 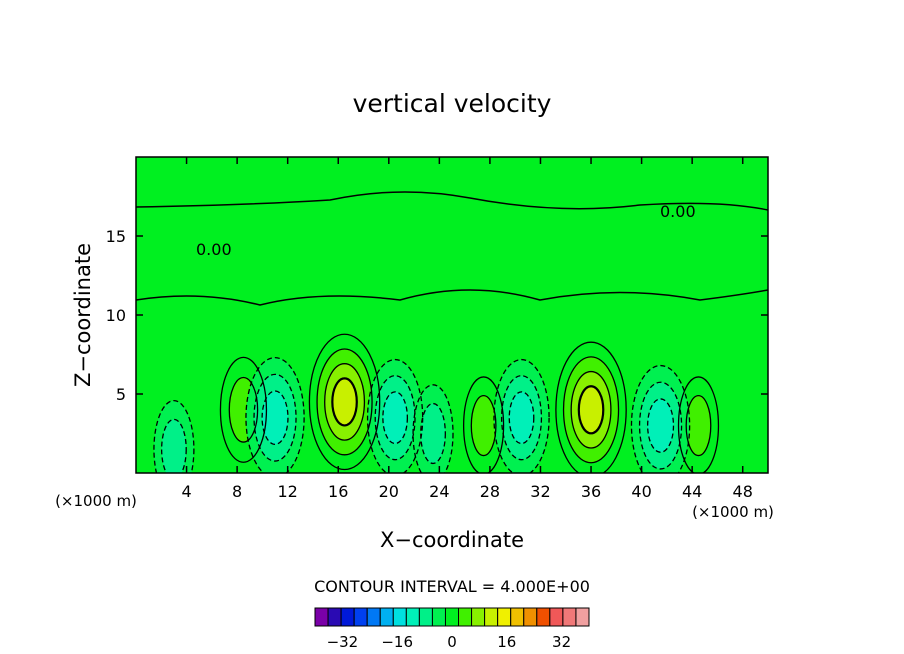 What do you see at coordinates (343, 642) in the screenshot?
I see `colorbar-tick-label: −32` at bounding box center [343, 642].